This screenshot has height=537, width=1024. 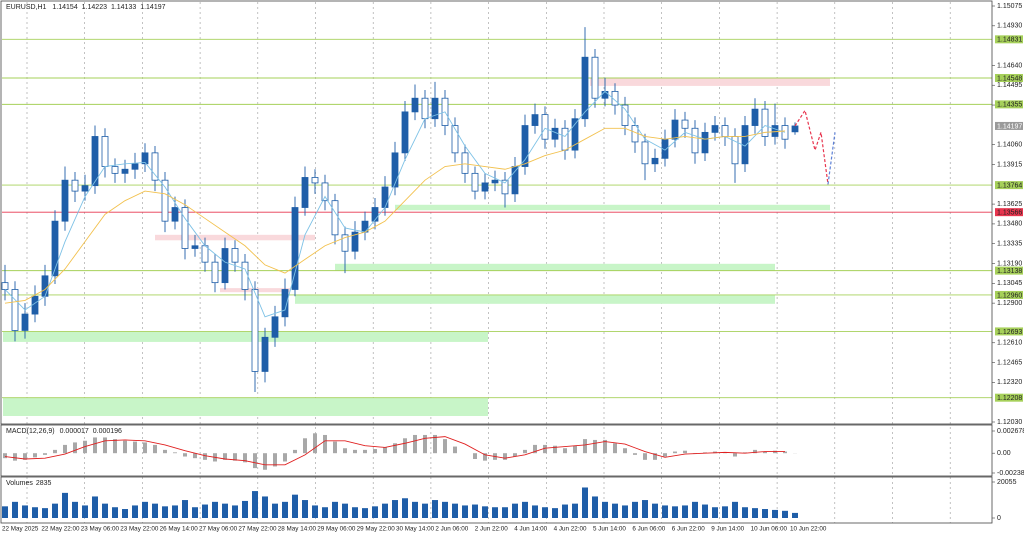 What do you see at coordinates (1009, 164) in the screenshot?
I see `y-tick-label: 1.13915` at bounding box center [1009, 164].